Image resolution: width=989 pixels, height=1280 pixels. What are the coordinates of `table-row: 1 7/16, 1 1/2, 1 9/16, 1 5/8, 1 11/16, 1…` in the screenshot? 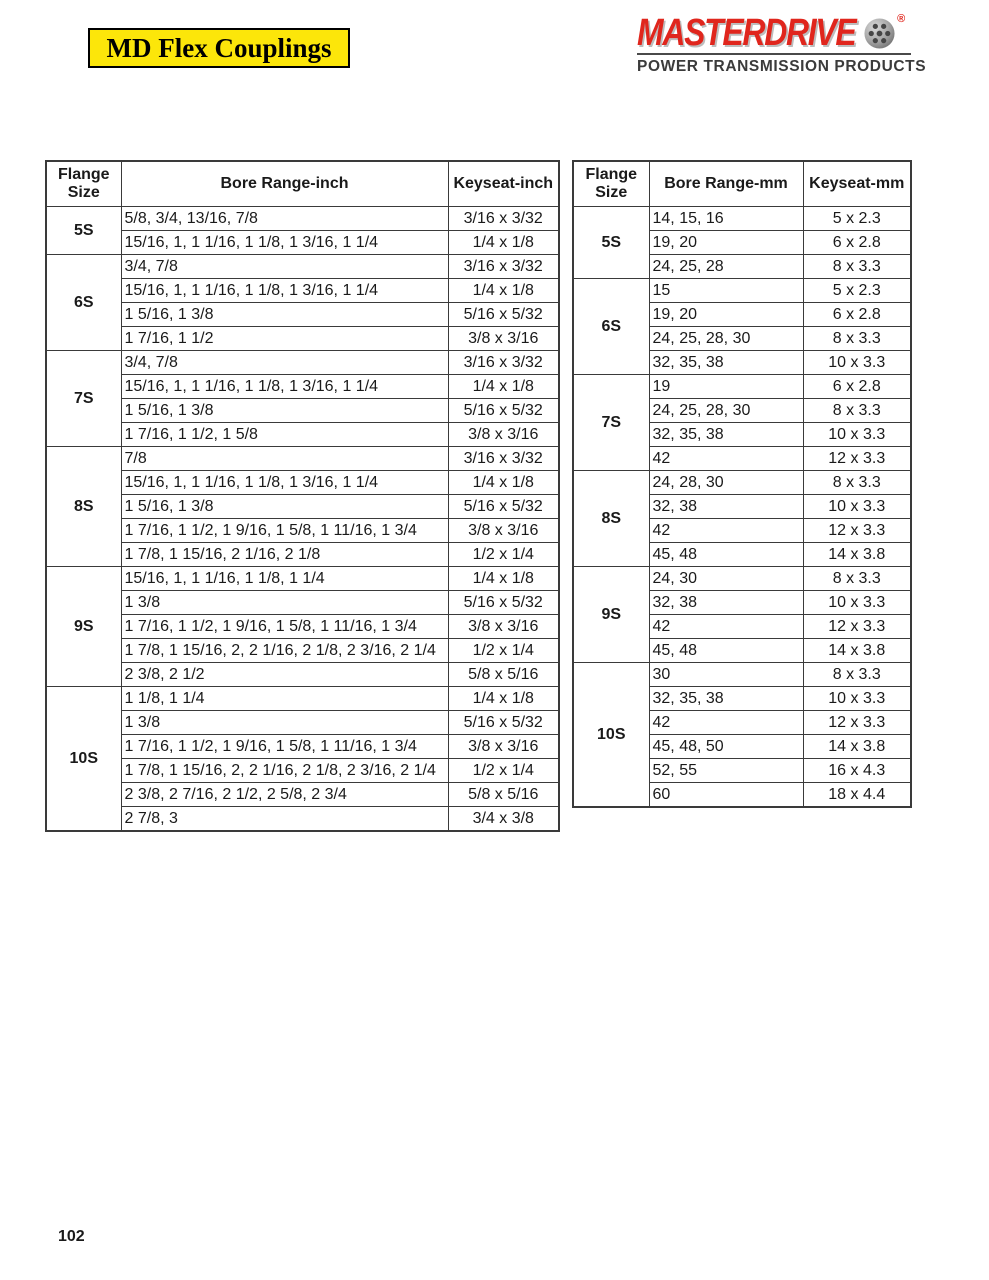 It's located at (303, 530).